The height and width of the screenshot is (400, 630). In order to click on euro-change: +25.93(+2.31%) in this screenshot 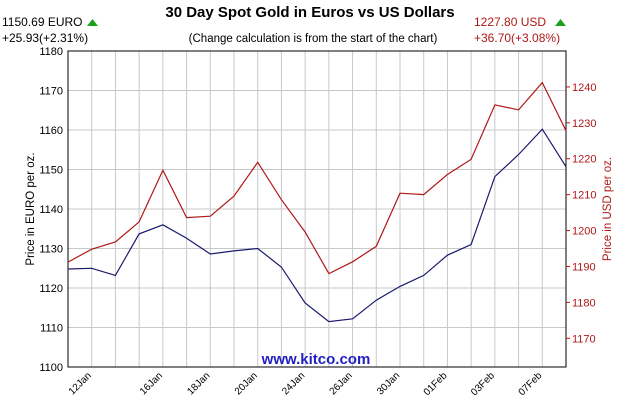, I will do `click(45, 38)`.